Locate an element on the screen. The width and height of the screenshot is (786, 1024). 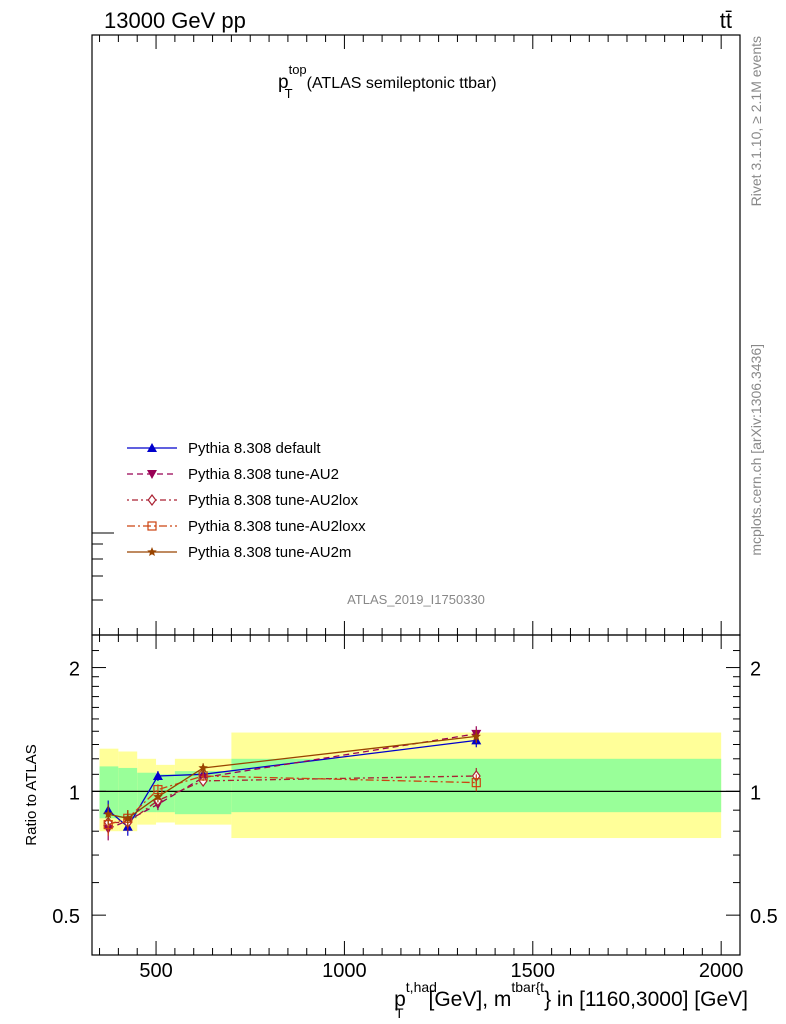
x-label-p: p is located at coordinates (400, 999).